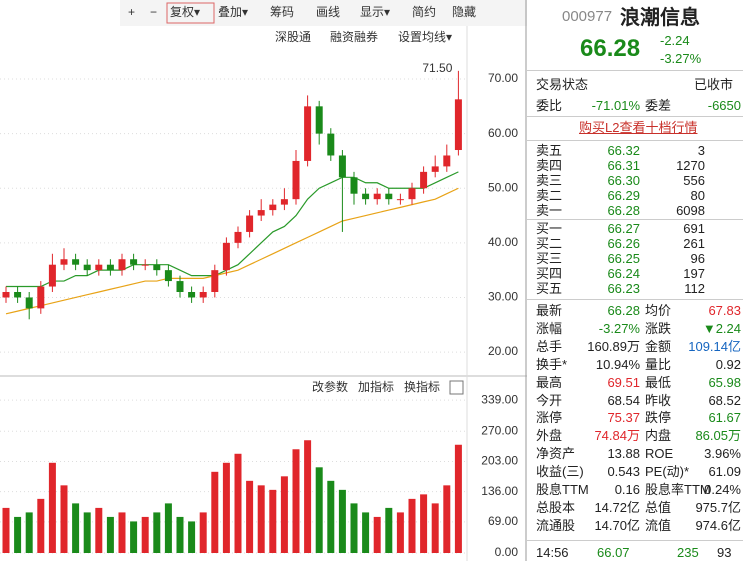  Describe the element at coordinates (678, 489) in the screenshot. I see `stat-label: 股息率TTM` at that location.